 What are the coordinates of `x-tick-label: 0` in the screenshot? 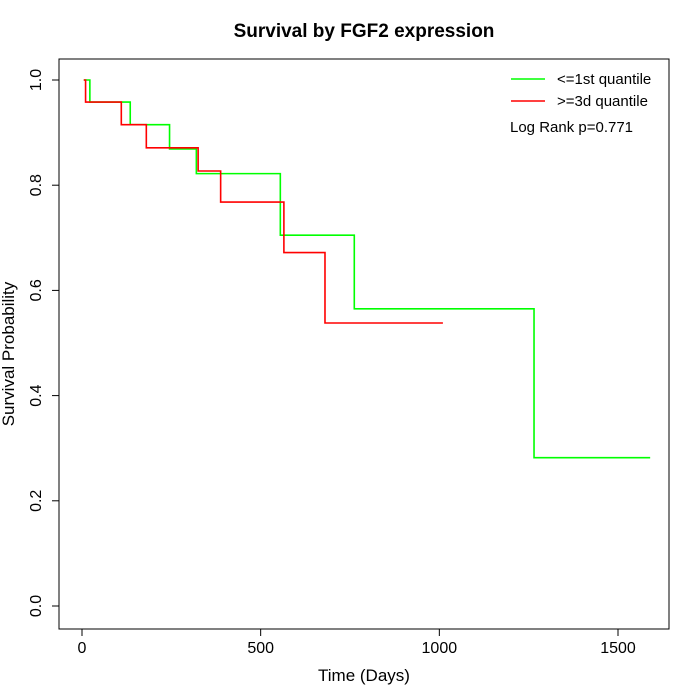 It's located at (82, 648).